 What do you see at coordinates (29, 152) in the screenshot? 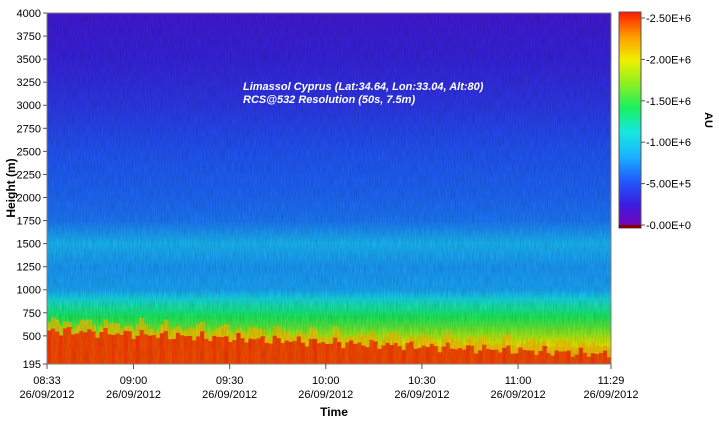
I see `y-tick-label: 2500` at bounding box center [29, 152].